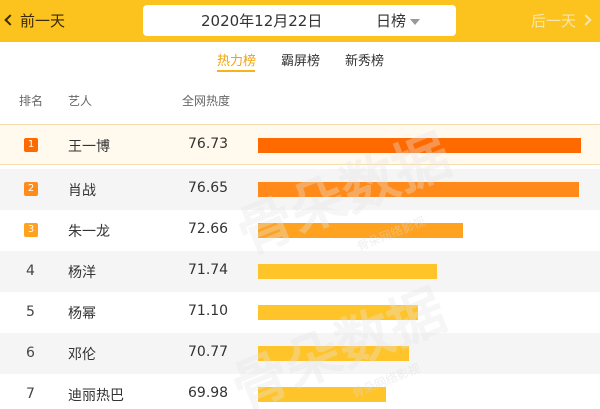 The image size is (600, 409). What do you see at coordinates (31, 230) in the screenshot?
I see `rank-badge: 3` at bounding box center [31, 230].